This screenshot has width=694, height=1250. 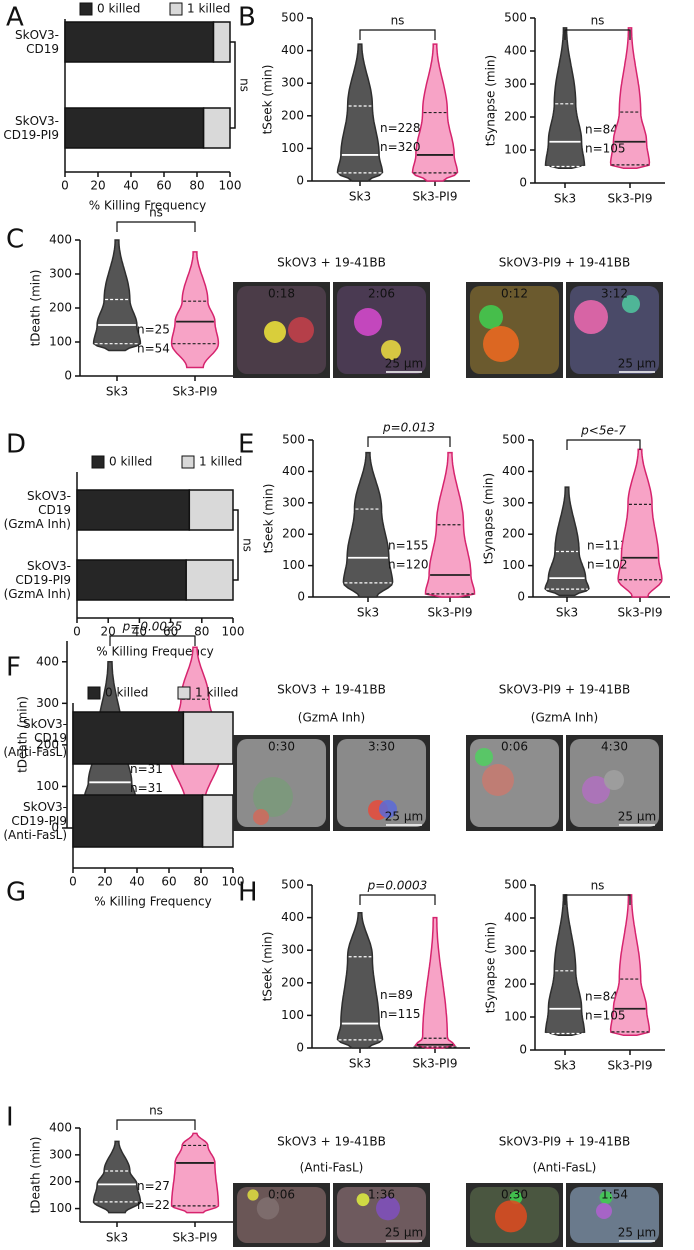 What do you see at coordinates (247, 18) in the screenshot?
I see `panel-letter: B` at bounding box center [247, 18].